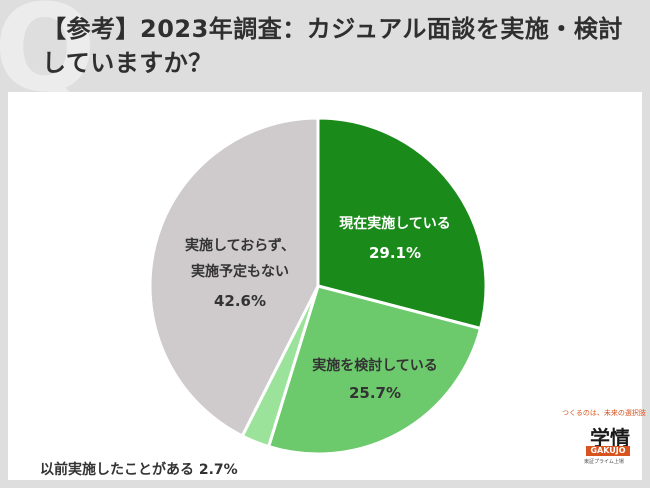 The height and width of the screenshot is (488, 650). I want to click on slice-label-3: 実施しておらず、, so click(240, 245).